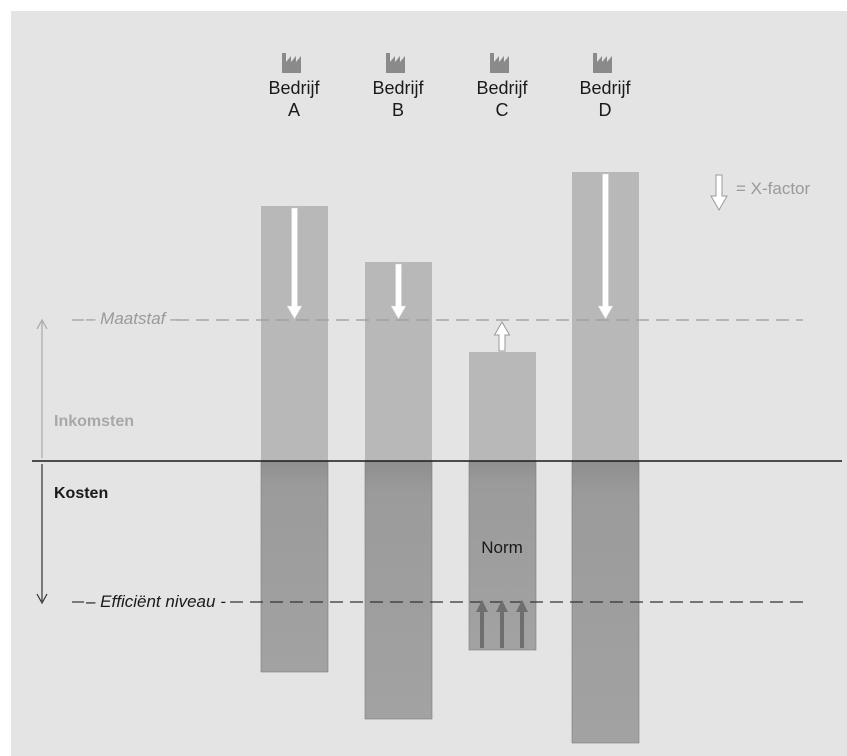 This screenshot has width=847, height=756. I want to click on arrow-down-icon, so click(719, 193).